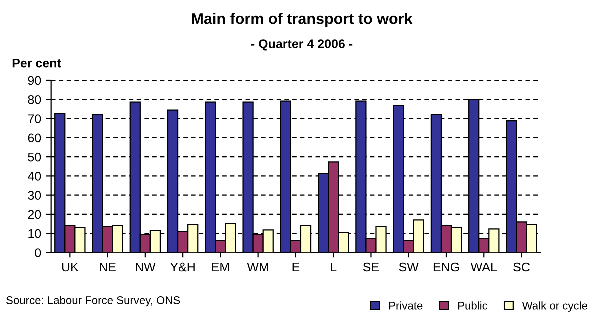  Describe the element at coordinates (146, 267) in the screenshot. I see `x-tick-label: NW` at that location.